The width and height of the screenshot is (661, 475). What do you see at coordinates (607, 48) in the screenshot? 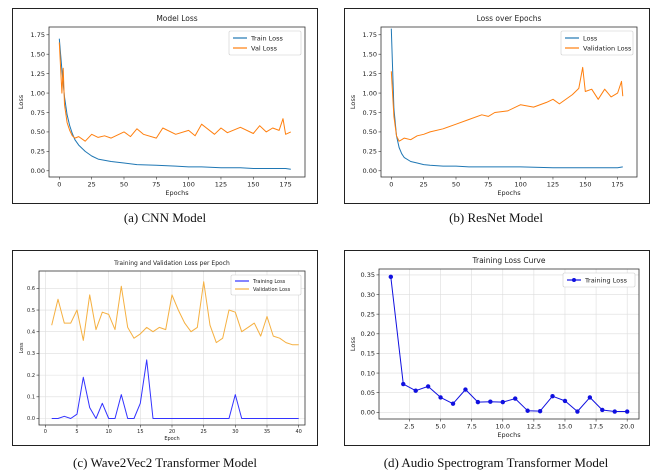
I see `legend-label: Validation Loss` at bounding box center [607, 48].